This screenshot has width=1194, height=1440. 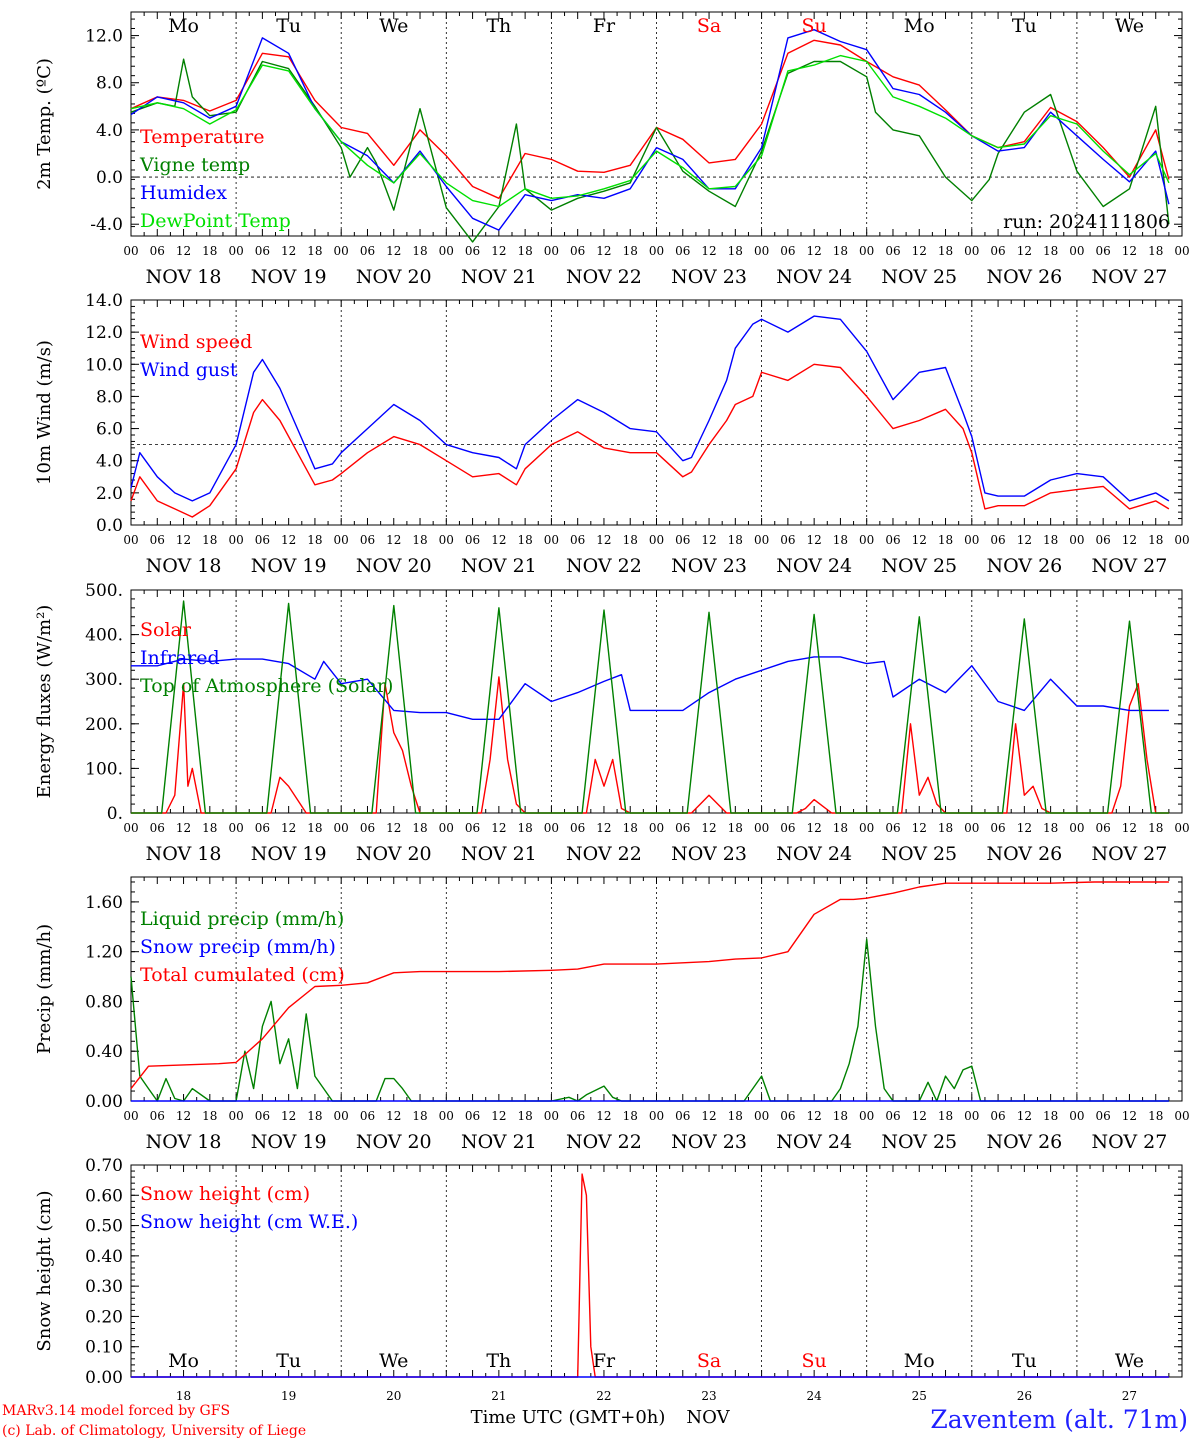 I want to click on y-axis-label: Energy fluxes (W/m²), so click(x=44, y=702).